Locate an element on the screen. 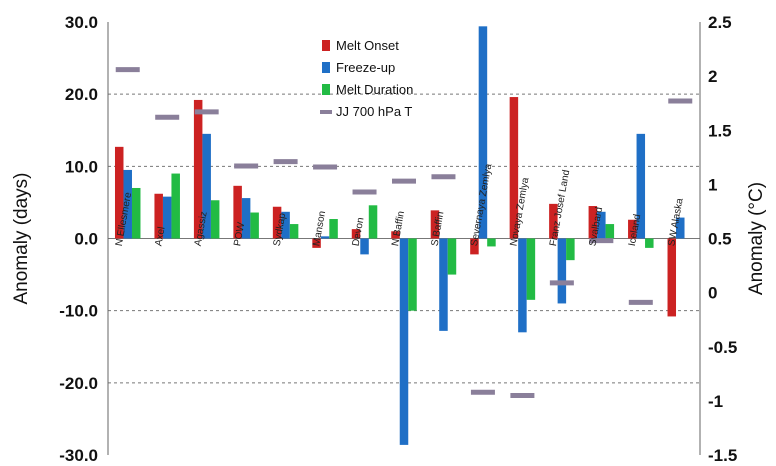  y-axis-left-title: Anomaly (days) is located at coordinates (21, 239).